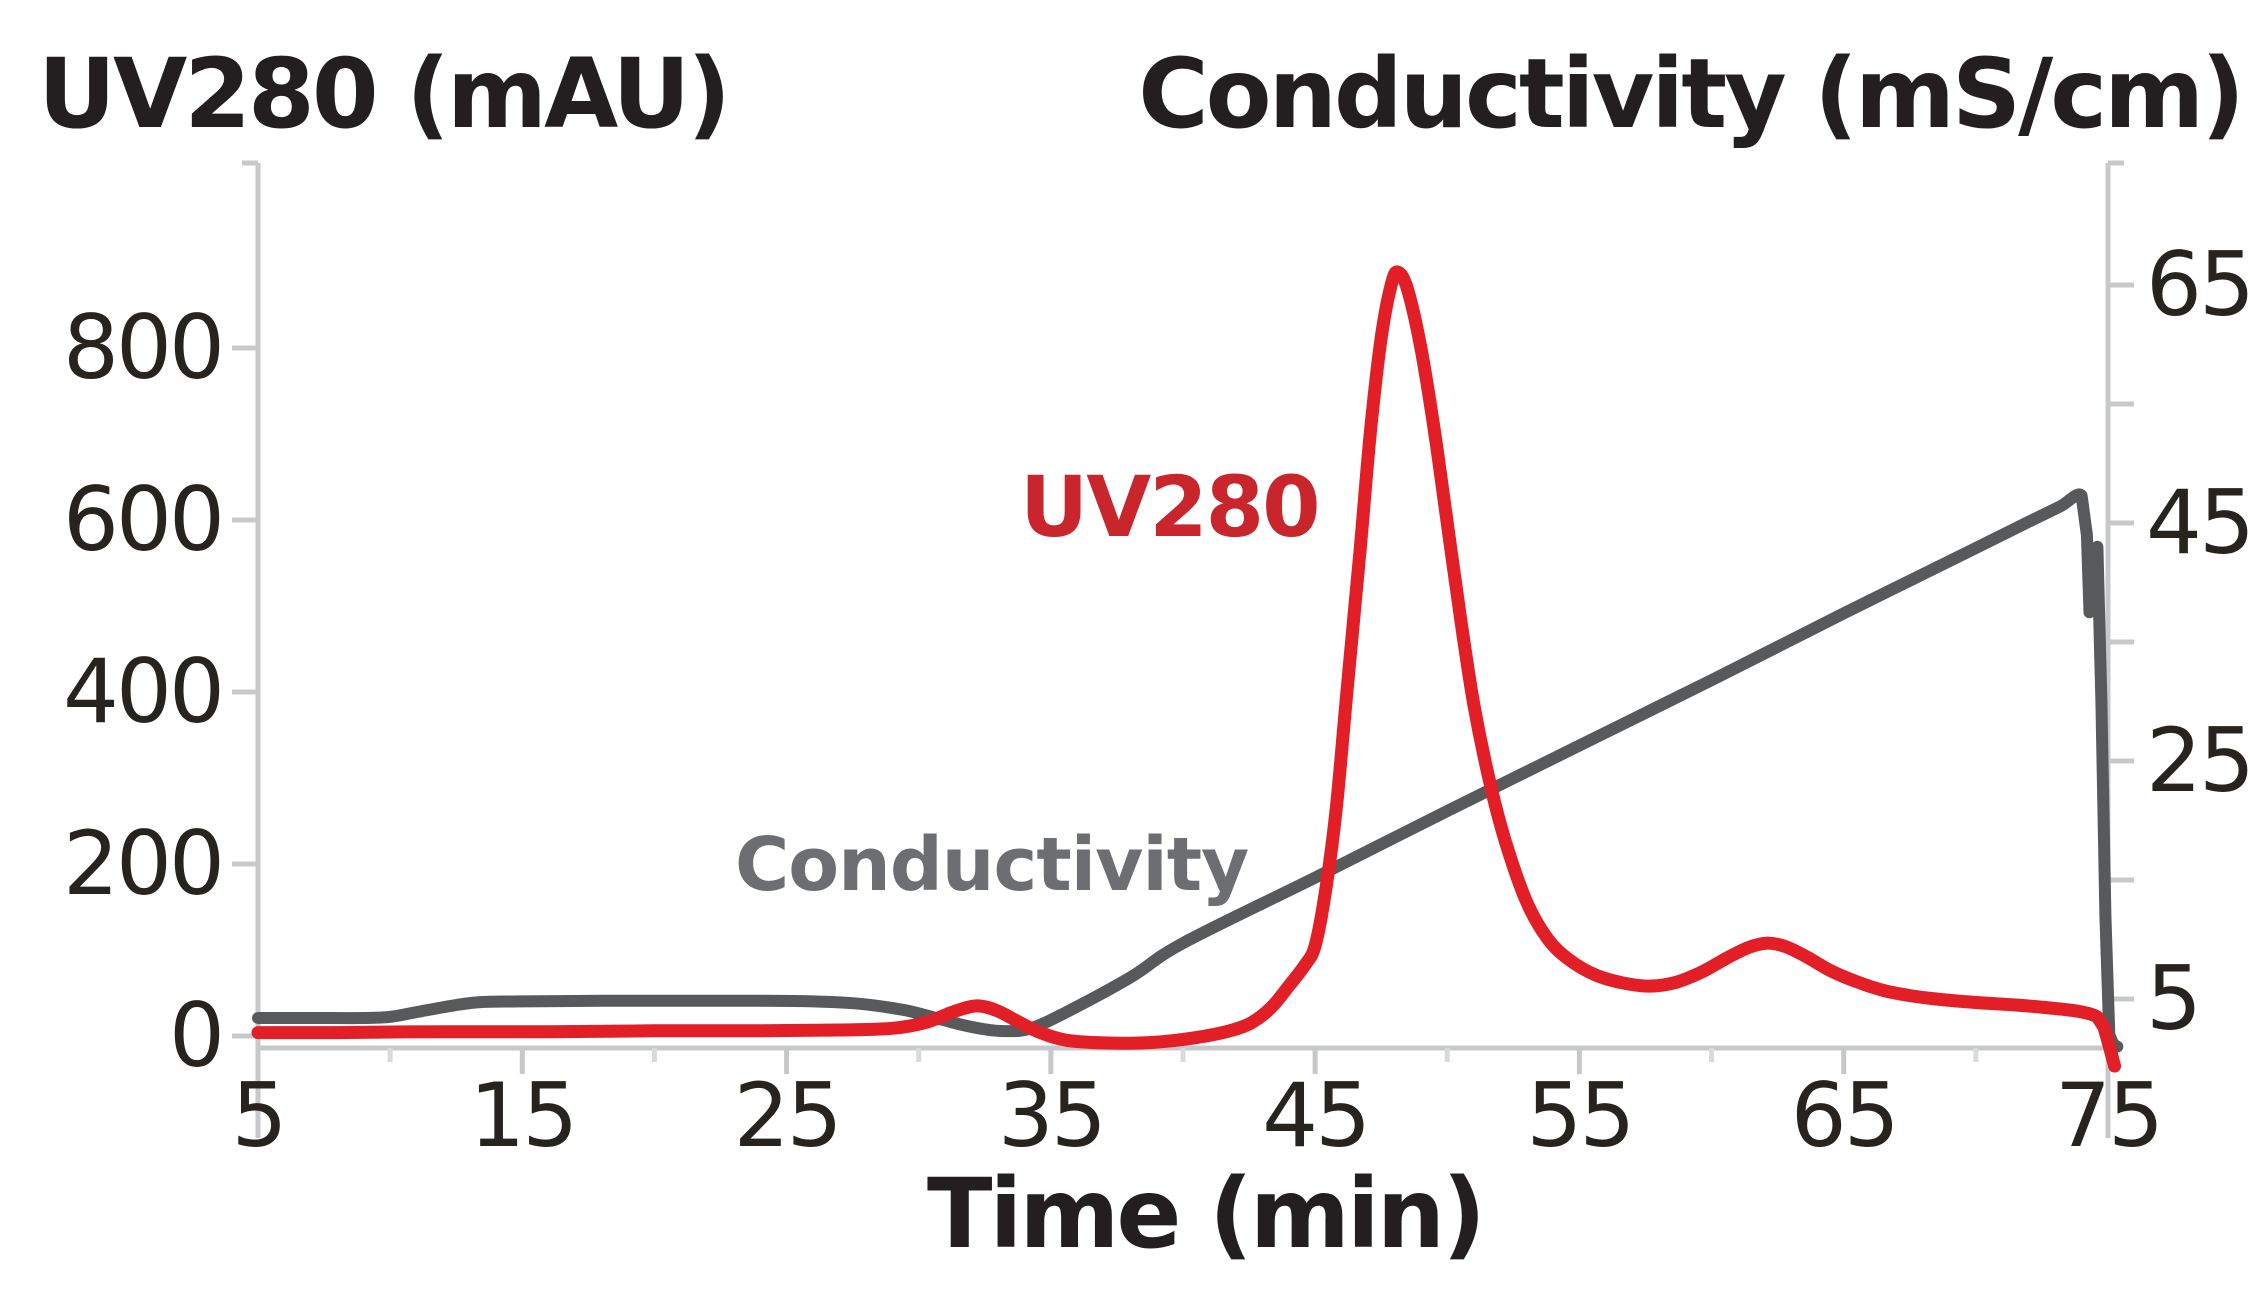 This screenshot has height=1313, width=2250. Describe the element at coordinates (142, 347) in the screenshot. I see `left-axis-tick-label: 800` at that location.